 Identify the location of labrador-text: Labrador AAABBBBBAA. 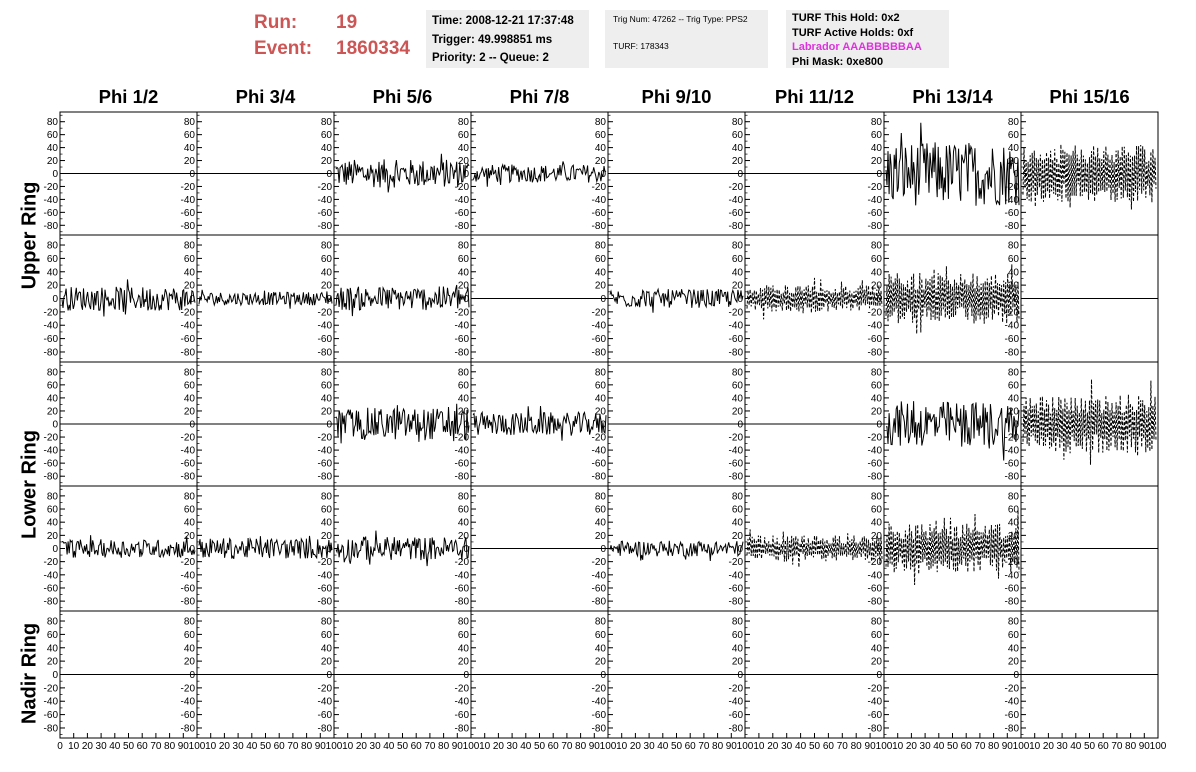
(857, 47).